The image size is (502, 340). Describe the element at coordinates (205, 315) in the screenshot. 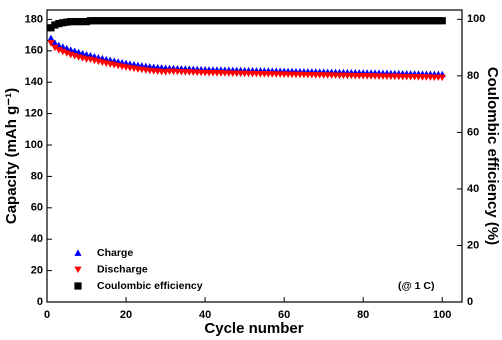

I see `x-tick-label: 40` at that location.